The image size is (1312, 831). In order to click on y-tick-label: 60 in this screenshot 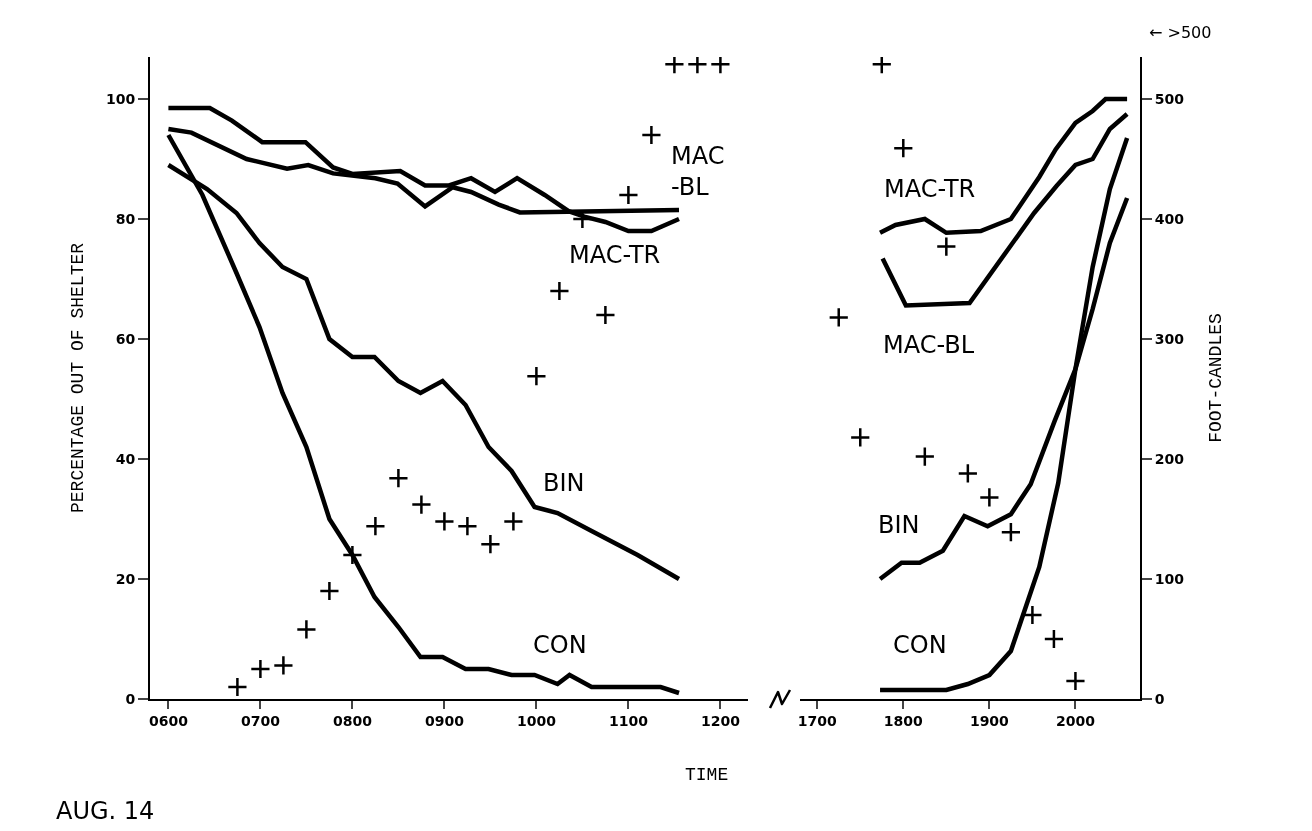, I will do `click(125, 338)`.